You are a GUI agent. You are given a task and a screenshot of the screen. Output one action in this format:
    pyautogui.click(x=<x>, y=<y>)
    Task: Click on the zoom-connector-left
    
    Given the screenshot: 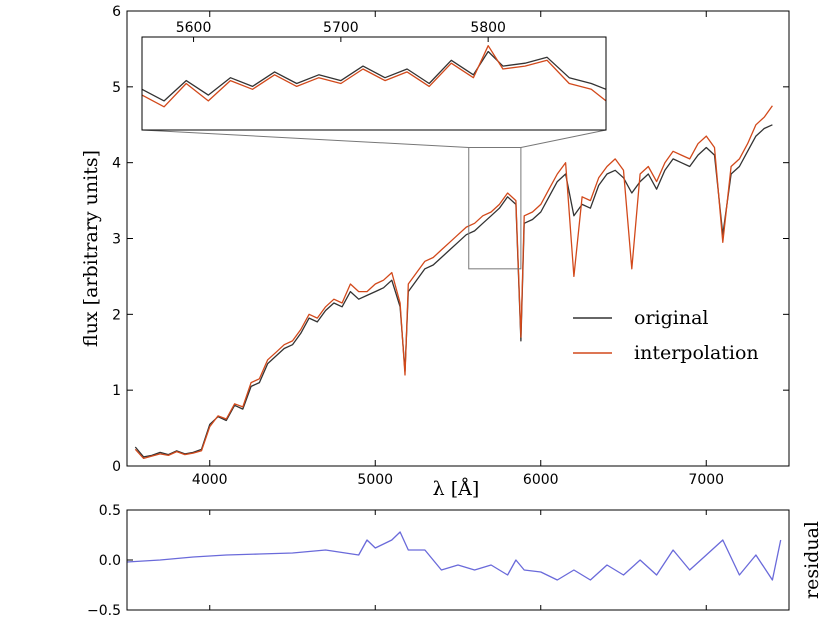 What is the action you would take?
    pyautogui.click(x=305, y=138)
    